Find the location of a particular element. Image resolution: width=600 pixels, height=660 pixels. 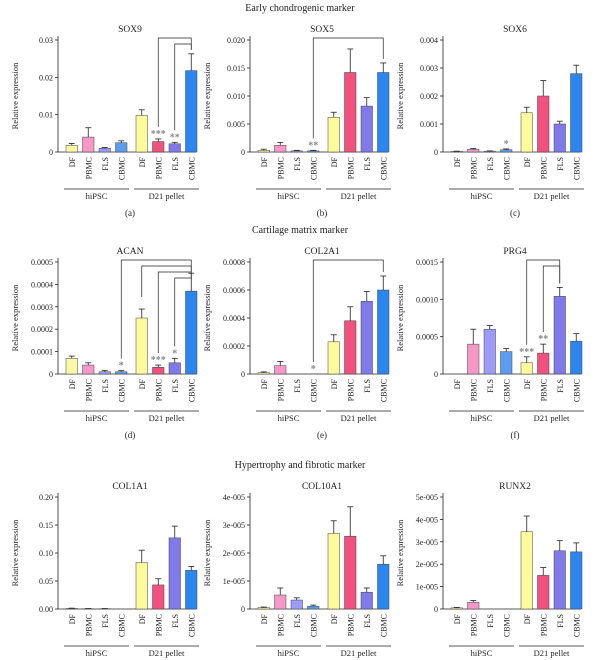

y-tick-label: 5e-005 is located at coordinates (427, 497).